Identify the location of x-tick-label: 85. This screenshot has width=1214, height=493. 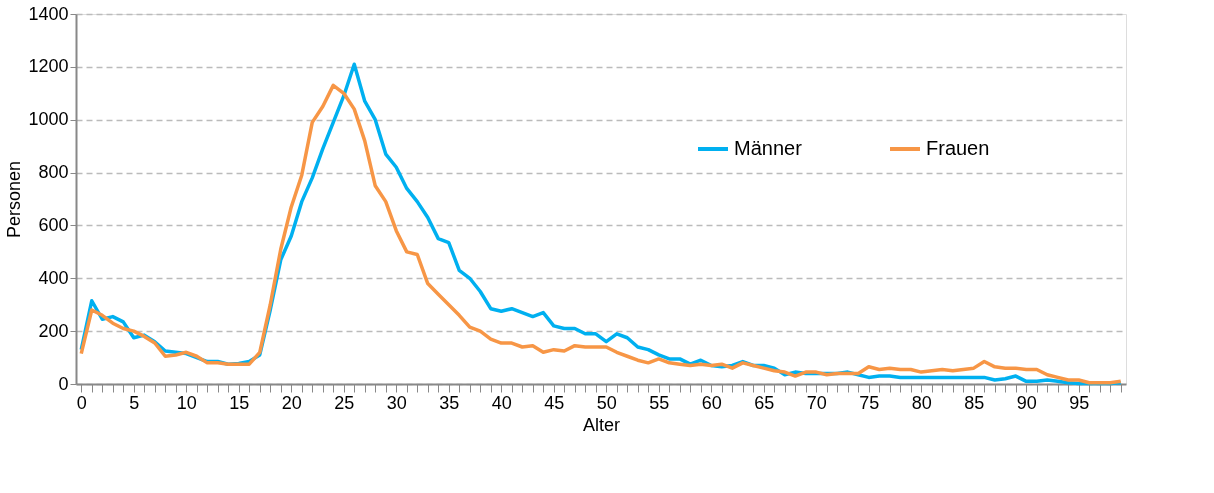
(974, 402).